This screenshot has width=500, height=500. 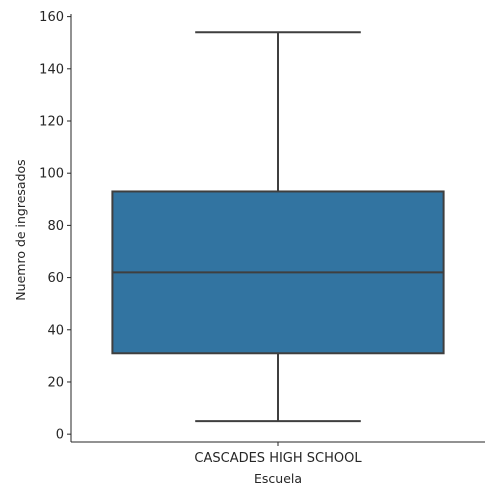 I want to click on y-tick-label: 160, so click(x=51, y=17).